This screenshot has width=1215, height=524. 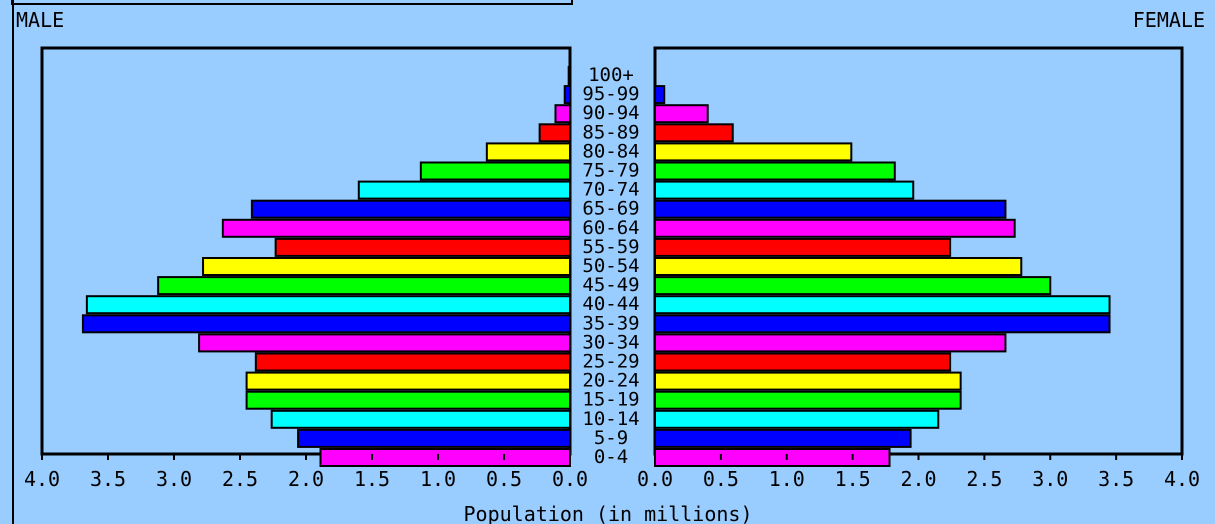 What do you see at coordinates (1116, 479) in the screenshot?
I see `female-tick-label: 3.5` at bounding box center [1116, 479].